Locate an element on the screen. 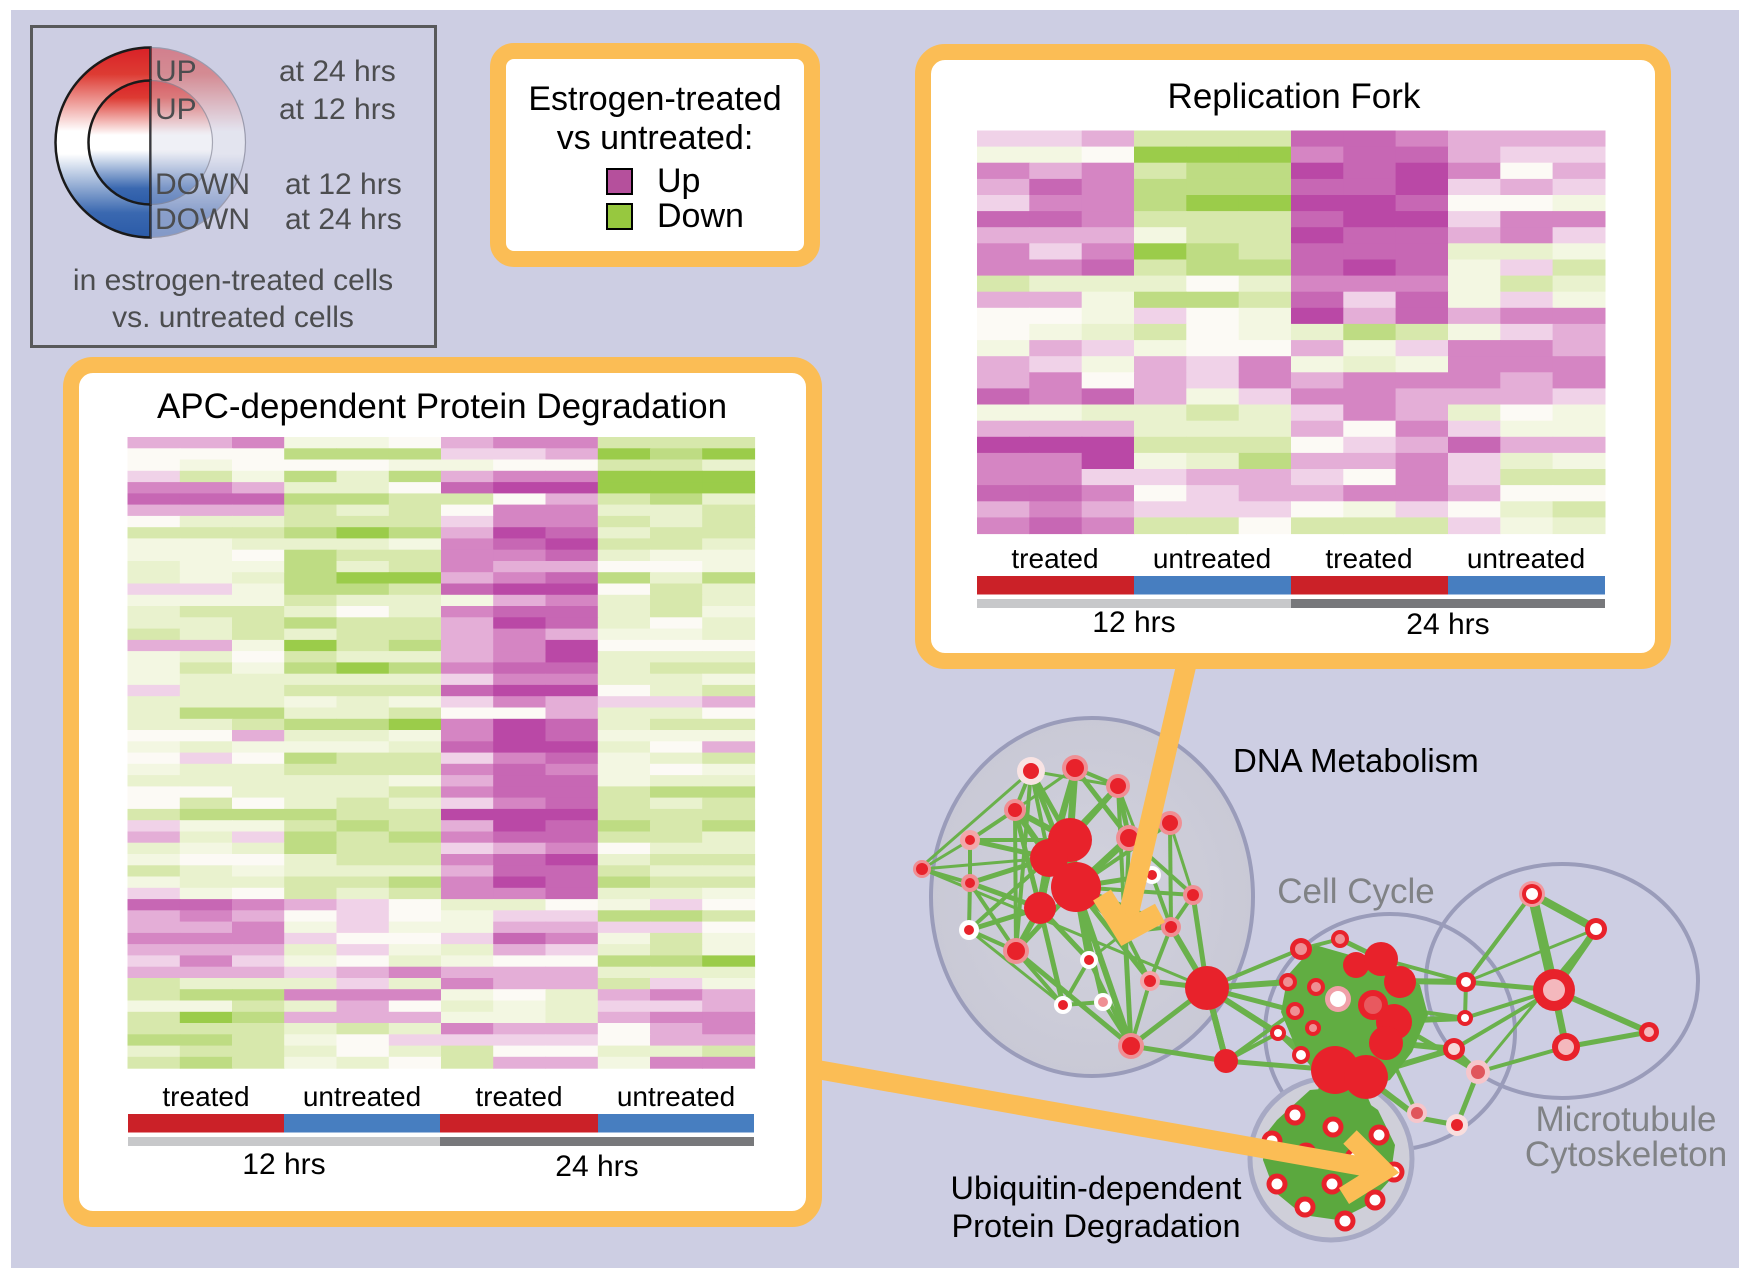 The image size is (1750, 1279). svg-text:APC-dependent Protein Degradat: APC-dependent Protein Degradation is located at coordinates (442, 406).